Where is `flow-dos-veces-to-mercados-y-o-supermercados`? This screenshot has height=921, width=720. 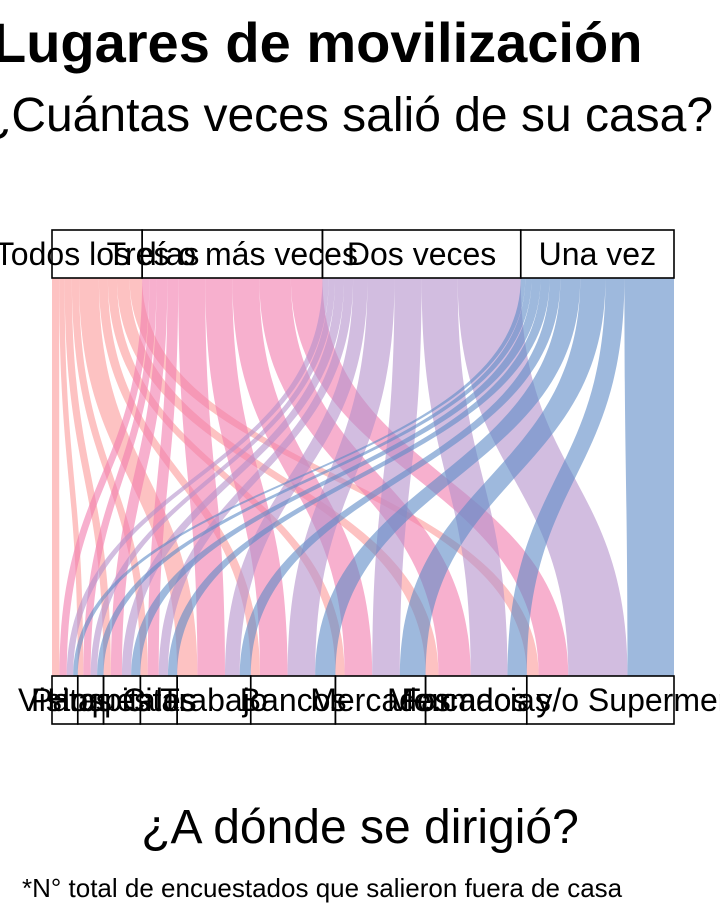 flow-dos-veces-to-mercados-y-o-supermercados is located at coordinates (542, 477).